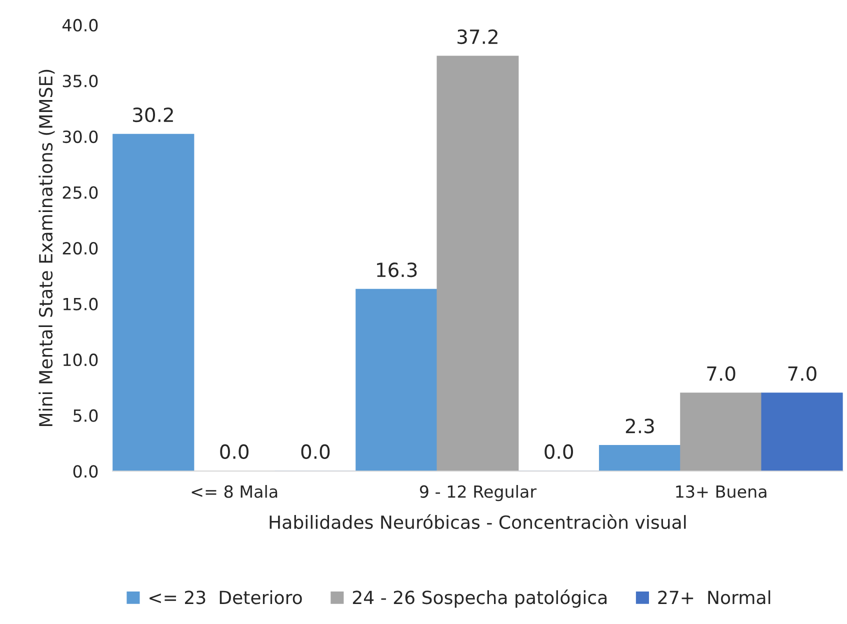 Image resolution: width=847 pixels, height=624 pixels. Describe the element at coordinates (397, 270) in the screenshot. I see `data-label: 16.3` at that location.